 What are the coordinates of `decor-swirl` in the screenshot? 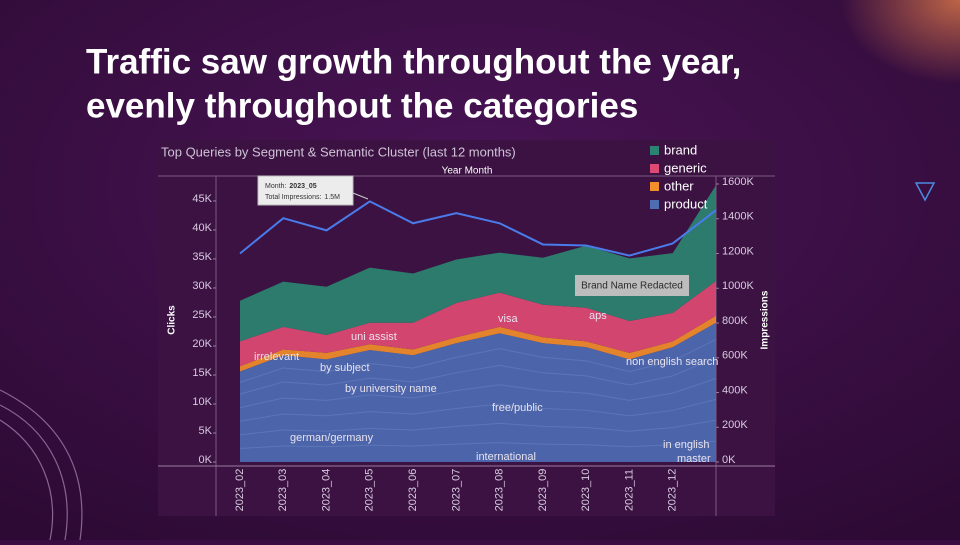 It's located at (41, 465).